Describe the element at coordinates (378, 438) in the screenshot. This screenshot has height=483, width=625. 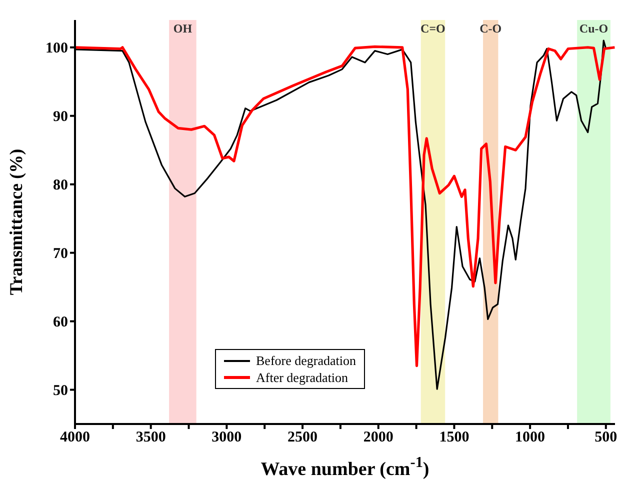
I see `x-tick-label: 2000` at that location.